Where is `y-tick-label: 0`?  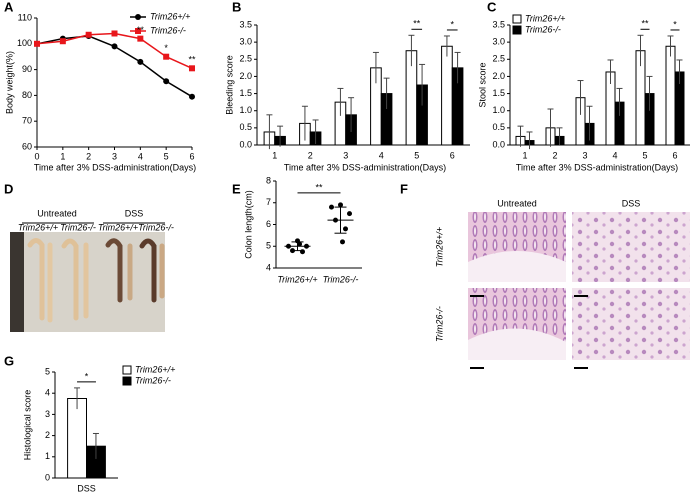
y-tick-label: 0 is located at coordinates (47, 477).